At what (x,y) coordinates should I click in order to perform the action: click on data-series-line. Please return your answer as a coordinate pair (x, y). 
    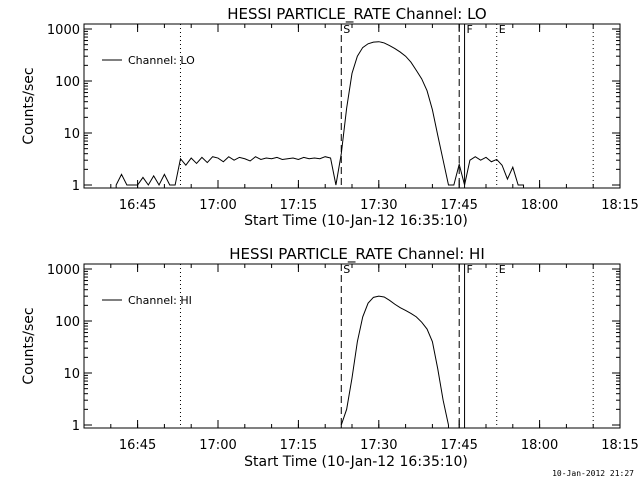
    Looking at the image, I should click on (394, 361).